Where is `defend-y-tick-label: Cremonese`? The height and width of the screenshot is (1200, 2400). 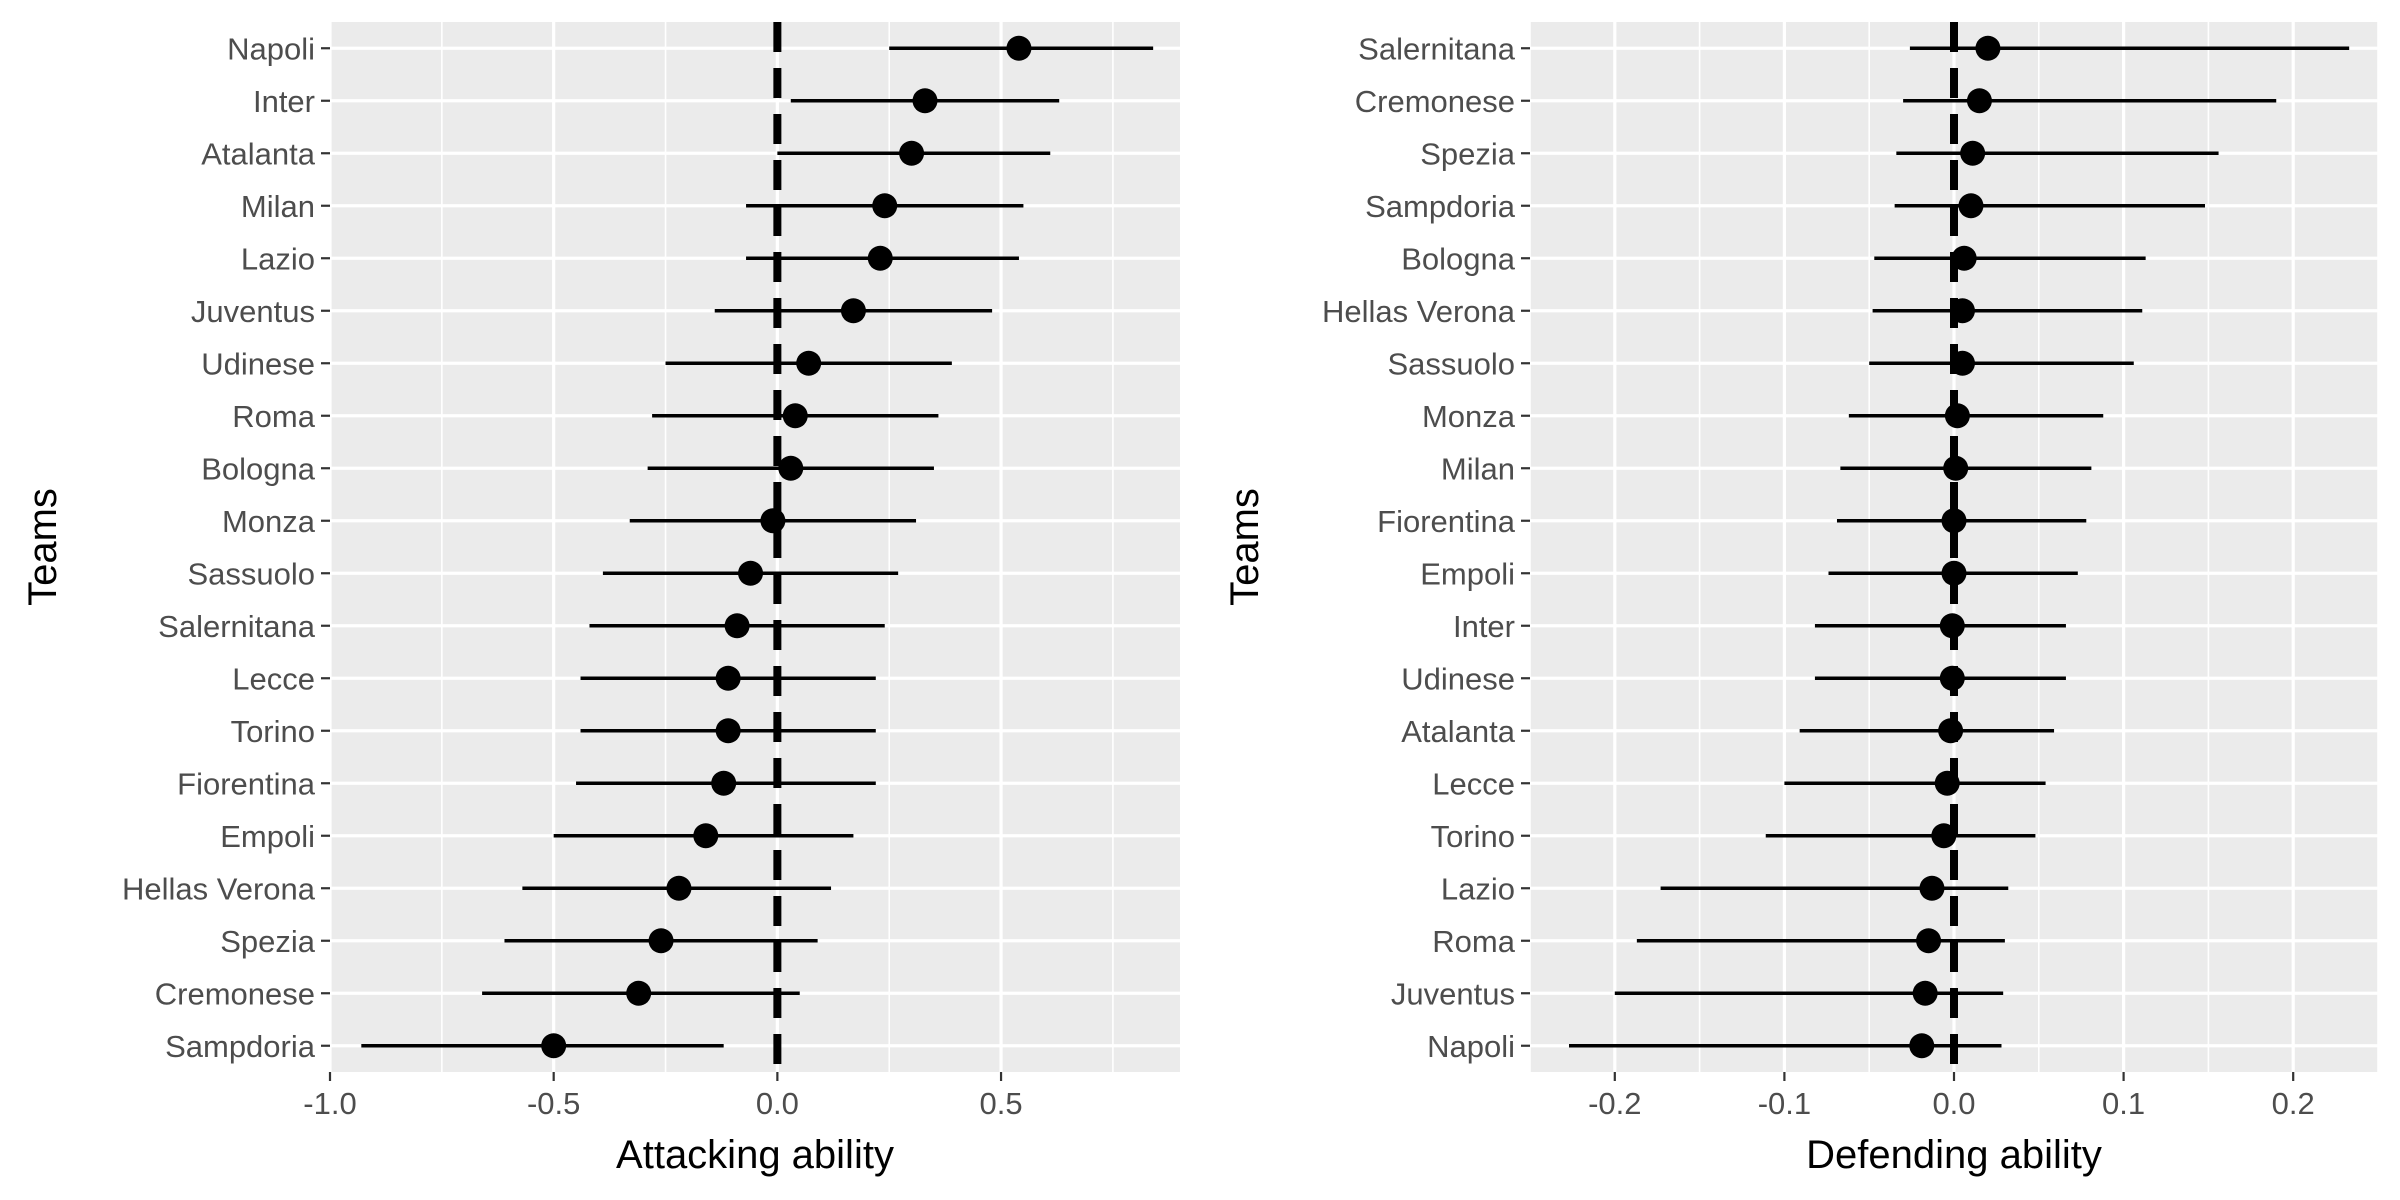 defend-y-tick-label: Cremonese is located at coordinates (1435, 101).